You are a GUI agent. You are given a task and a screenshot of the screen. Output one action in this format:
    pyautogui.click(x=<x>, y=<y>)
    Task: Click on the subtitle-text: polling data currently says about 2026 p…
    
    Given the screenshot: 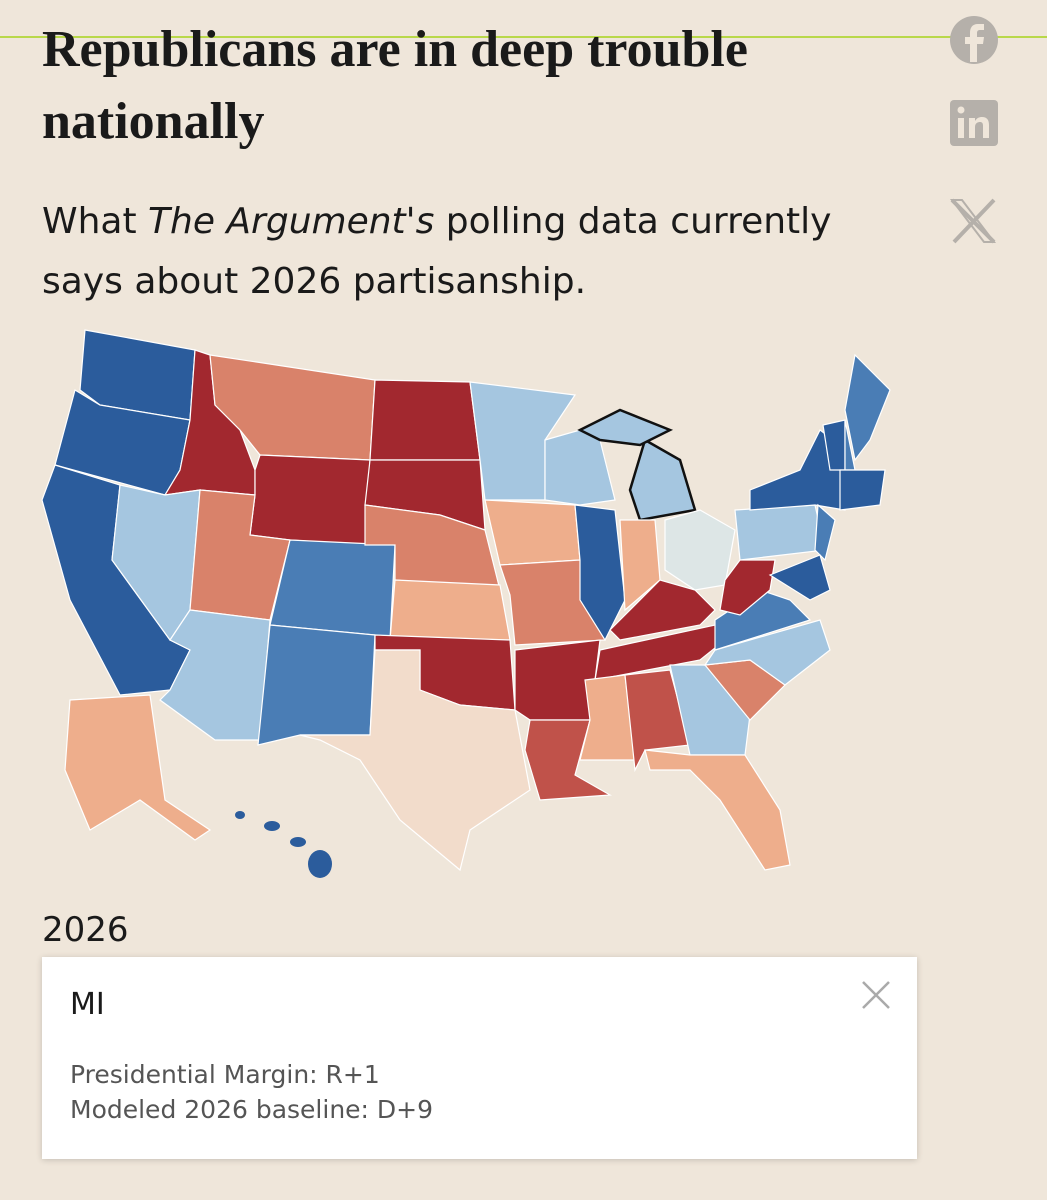 What is the action you would take?
    pyautogui.click(x=437, y=251)
    